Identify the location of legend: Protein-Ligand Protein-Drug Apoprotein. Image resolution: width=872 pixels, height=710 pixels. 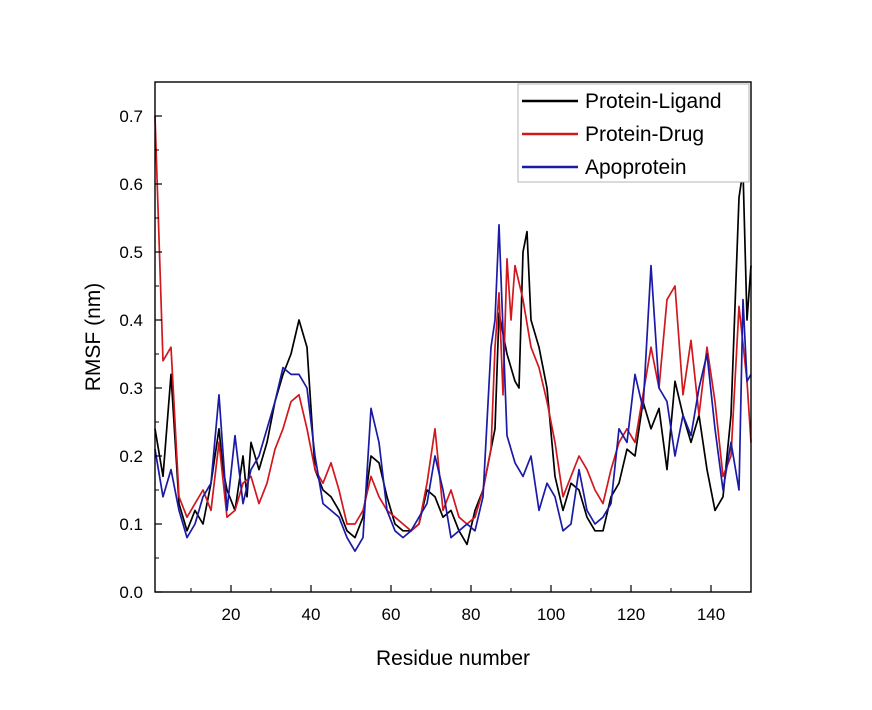
(633, 133).